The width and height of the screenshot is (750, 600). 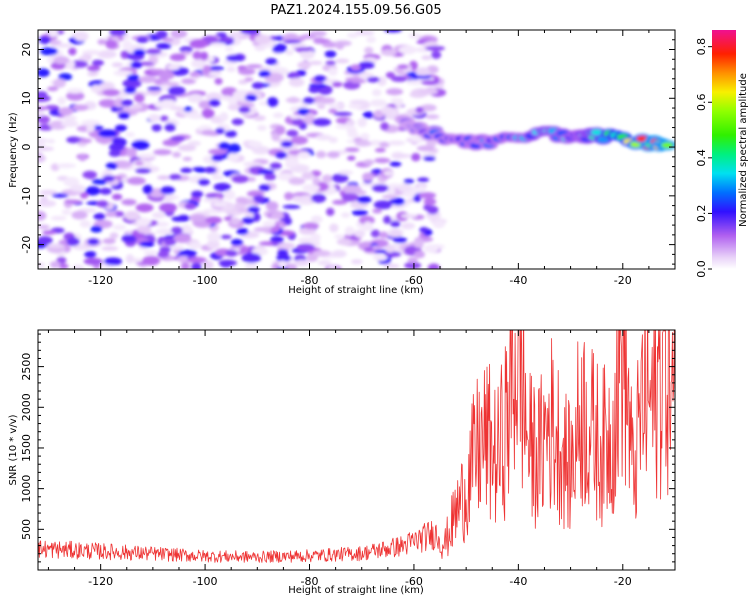 What do you see at coordinates (205, 280) in the screenshot?
I see `x-tick-label: -100` at bounding box center [205, 280].